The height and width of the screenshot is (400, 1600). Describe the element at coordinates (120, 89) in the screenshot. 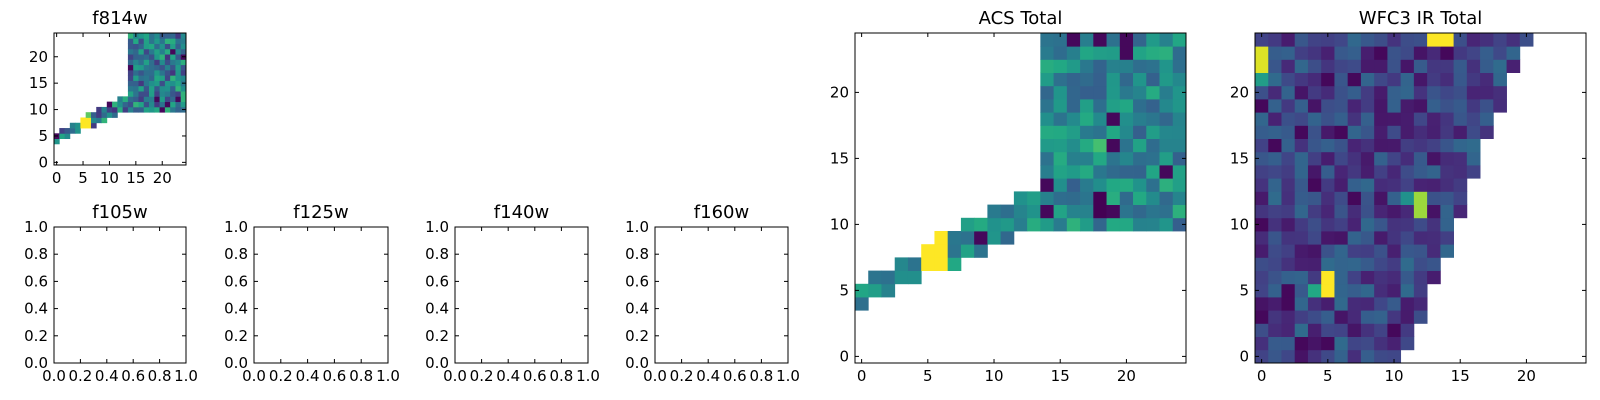

I see `heatmap-cells` at that location.